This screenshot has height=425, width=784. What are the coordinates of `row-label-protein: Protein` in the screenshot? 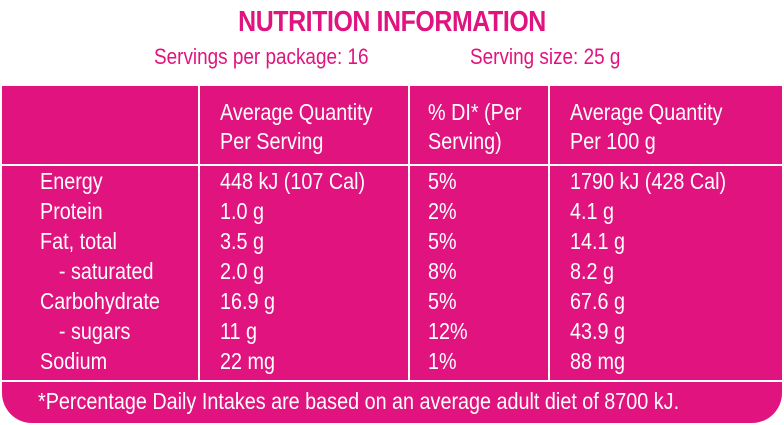 It's located at (71, 211).